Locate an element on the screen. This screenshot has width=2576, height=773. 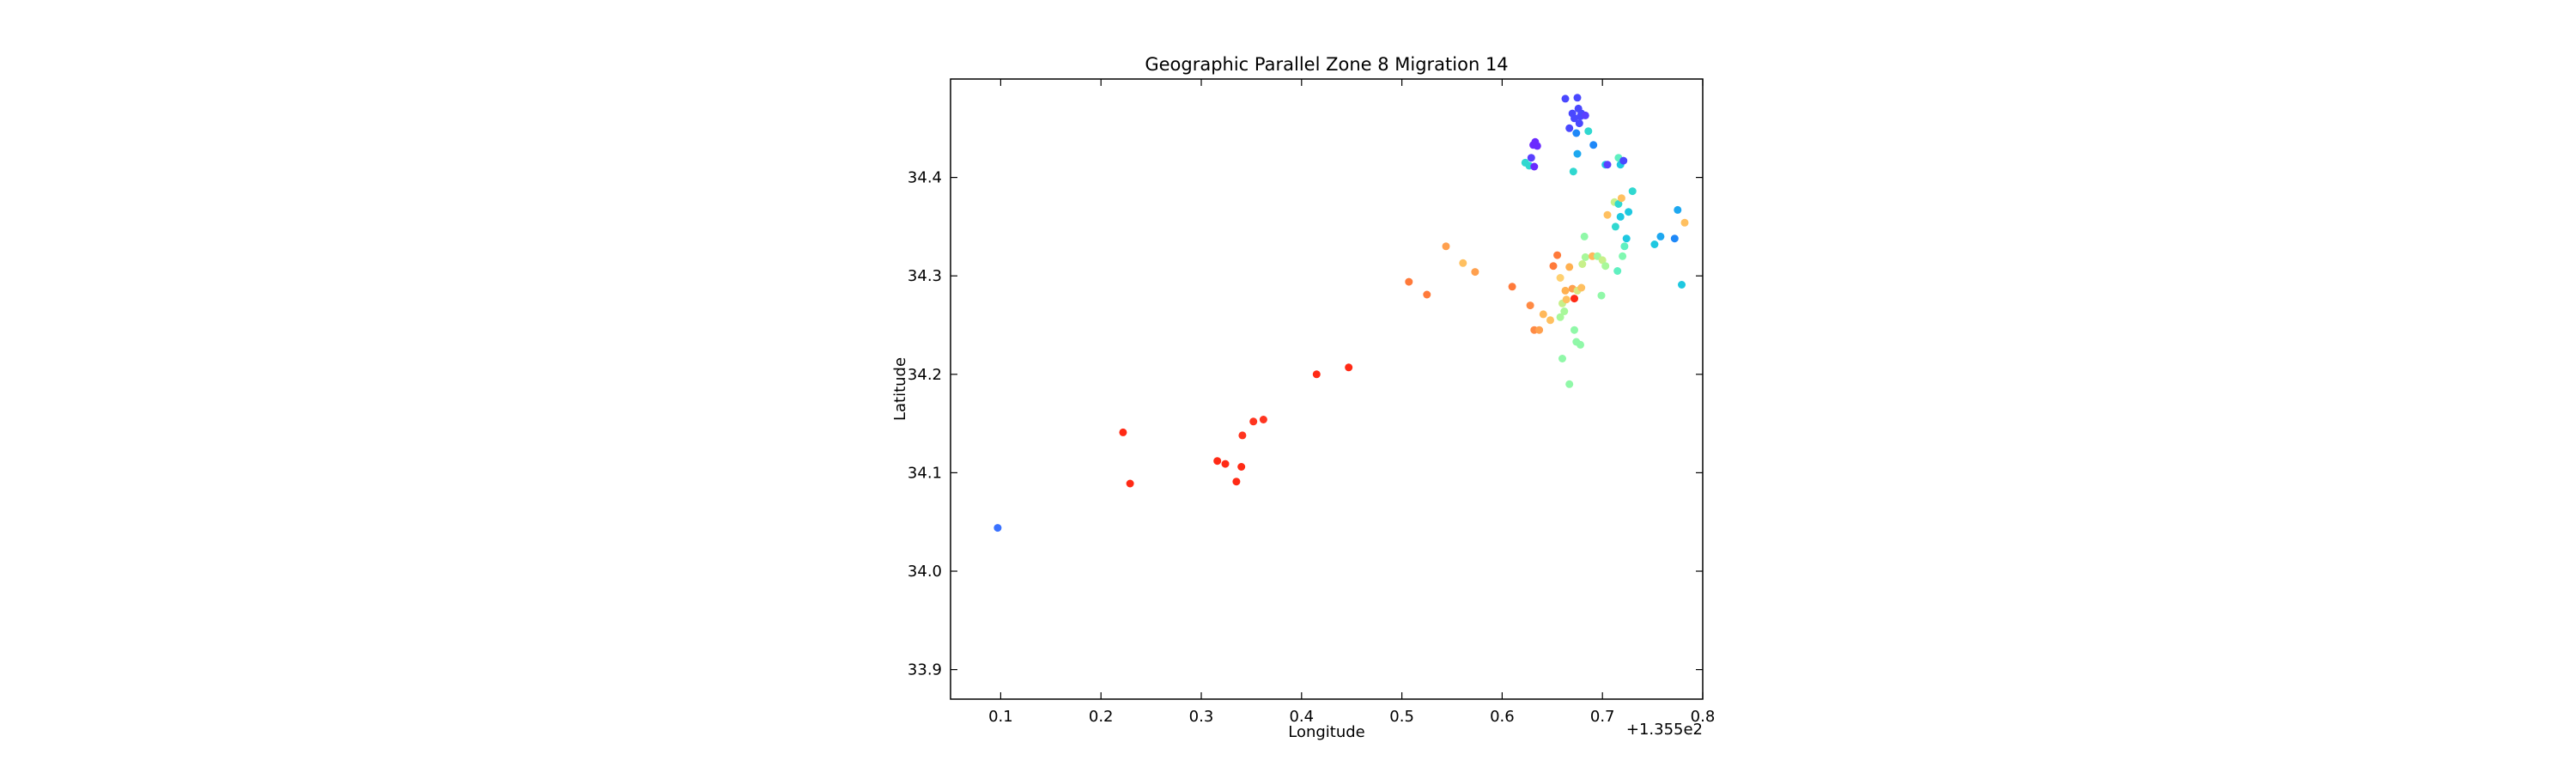
y-axis-label: Latitude is located at coordinates (900, 389).